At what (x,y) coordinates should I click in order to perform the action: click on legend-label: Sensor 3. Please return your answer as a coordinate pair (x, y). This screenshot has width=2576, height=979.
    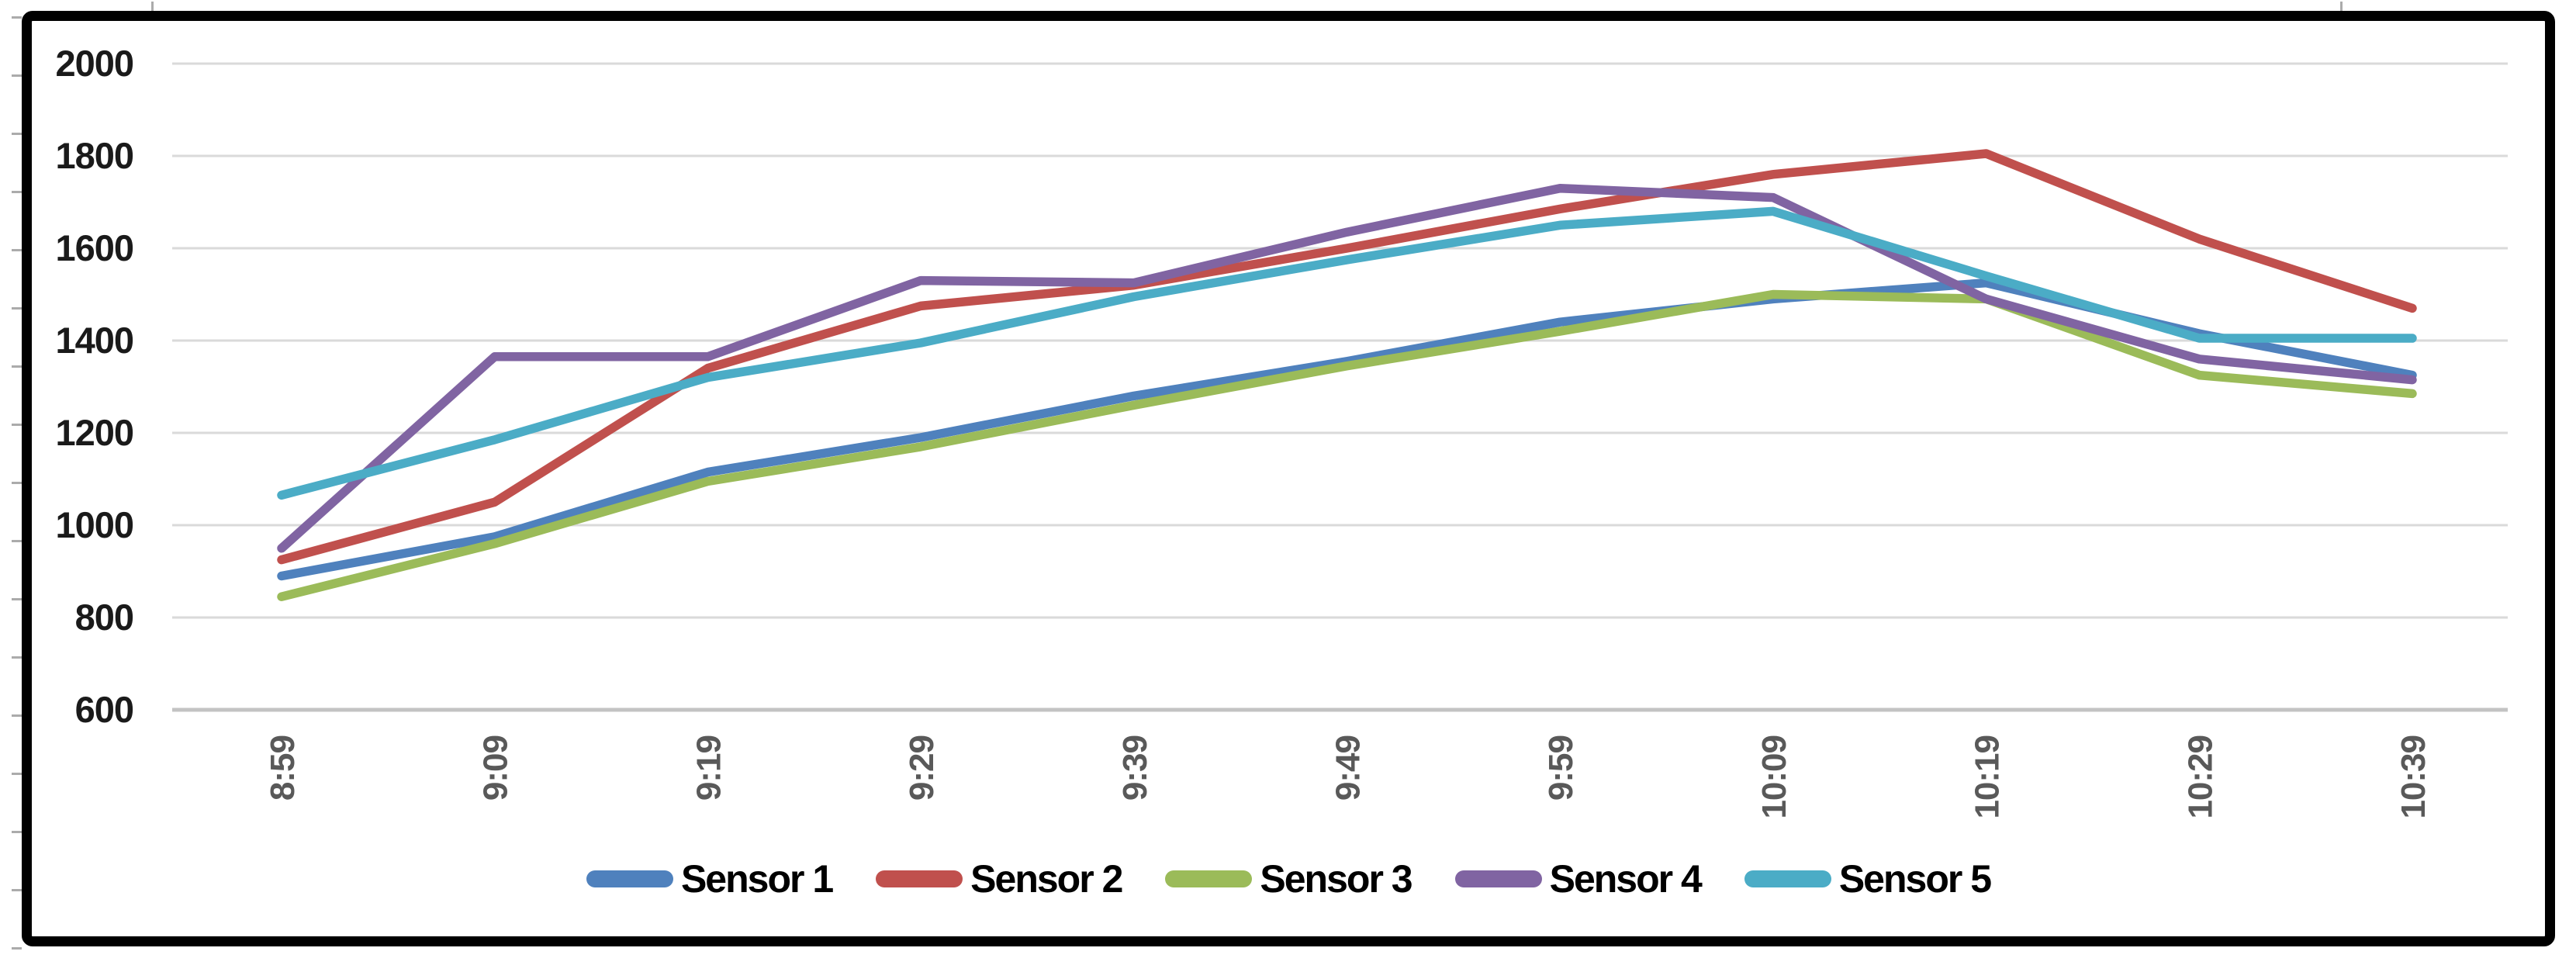
    Looking at the image, I should click on (1336, 879).